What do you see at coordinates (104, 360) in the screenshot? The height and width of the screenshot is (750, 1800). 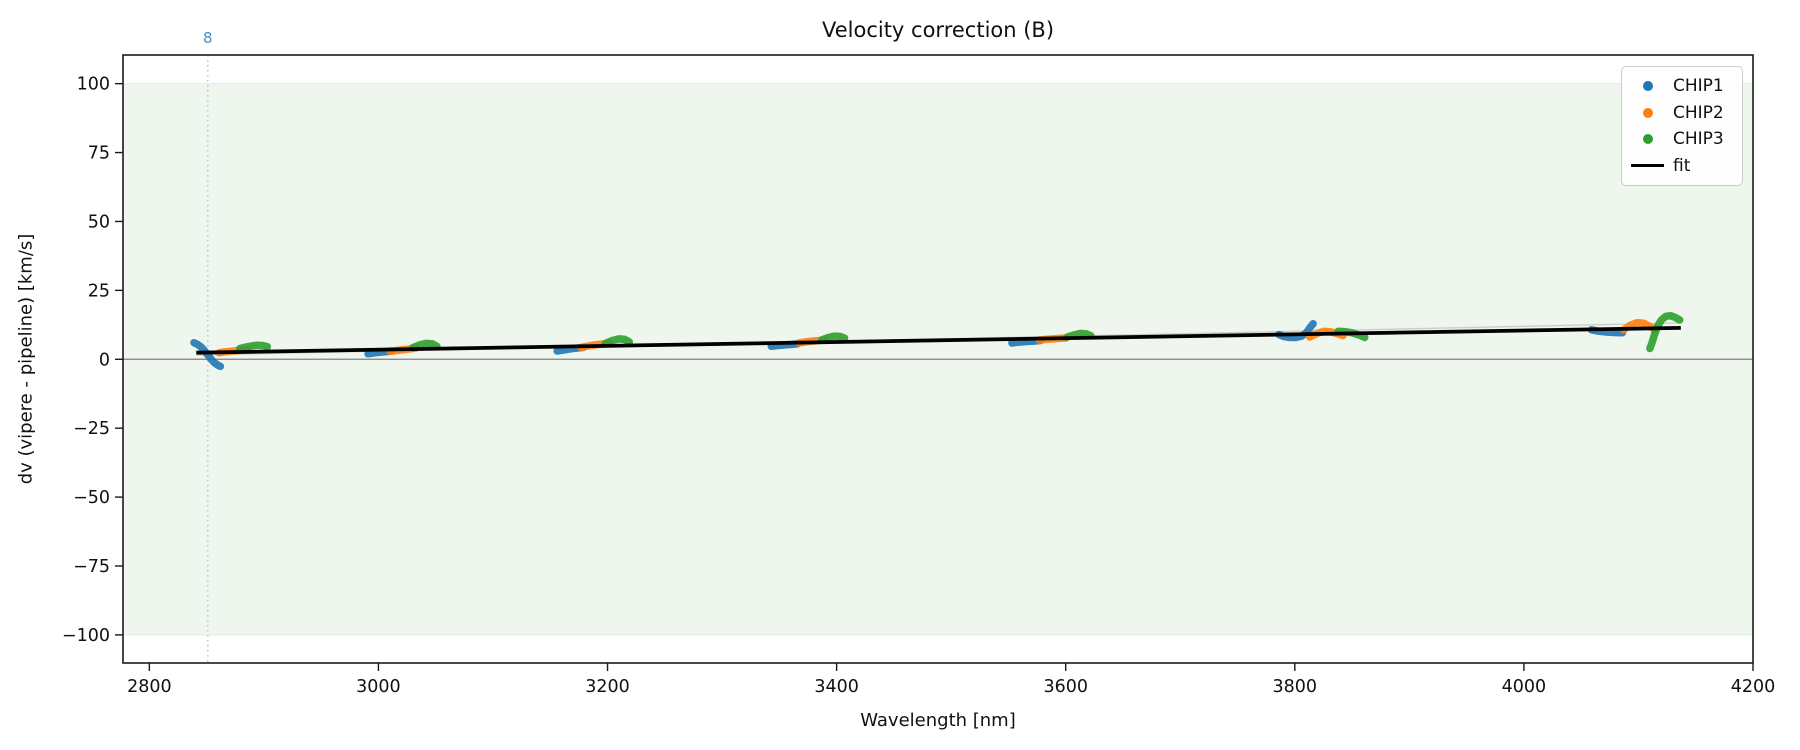 I see `y-tick-label: 0` at bounding box center [104, 360].